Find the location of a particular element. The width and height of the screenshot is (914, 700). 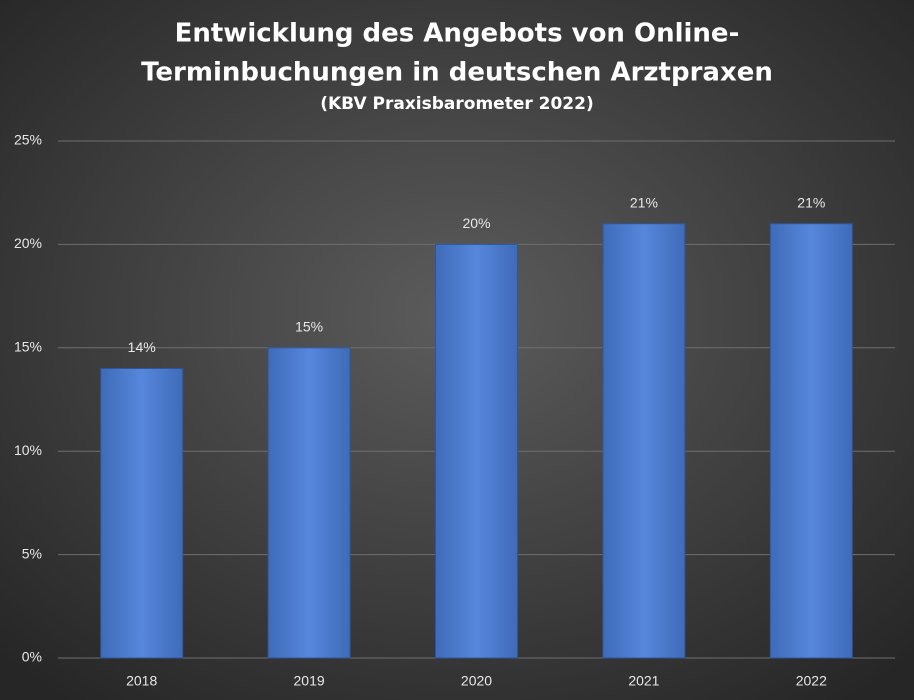

y-tick-label: 20% is located at coordinates (28, 243).